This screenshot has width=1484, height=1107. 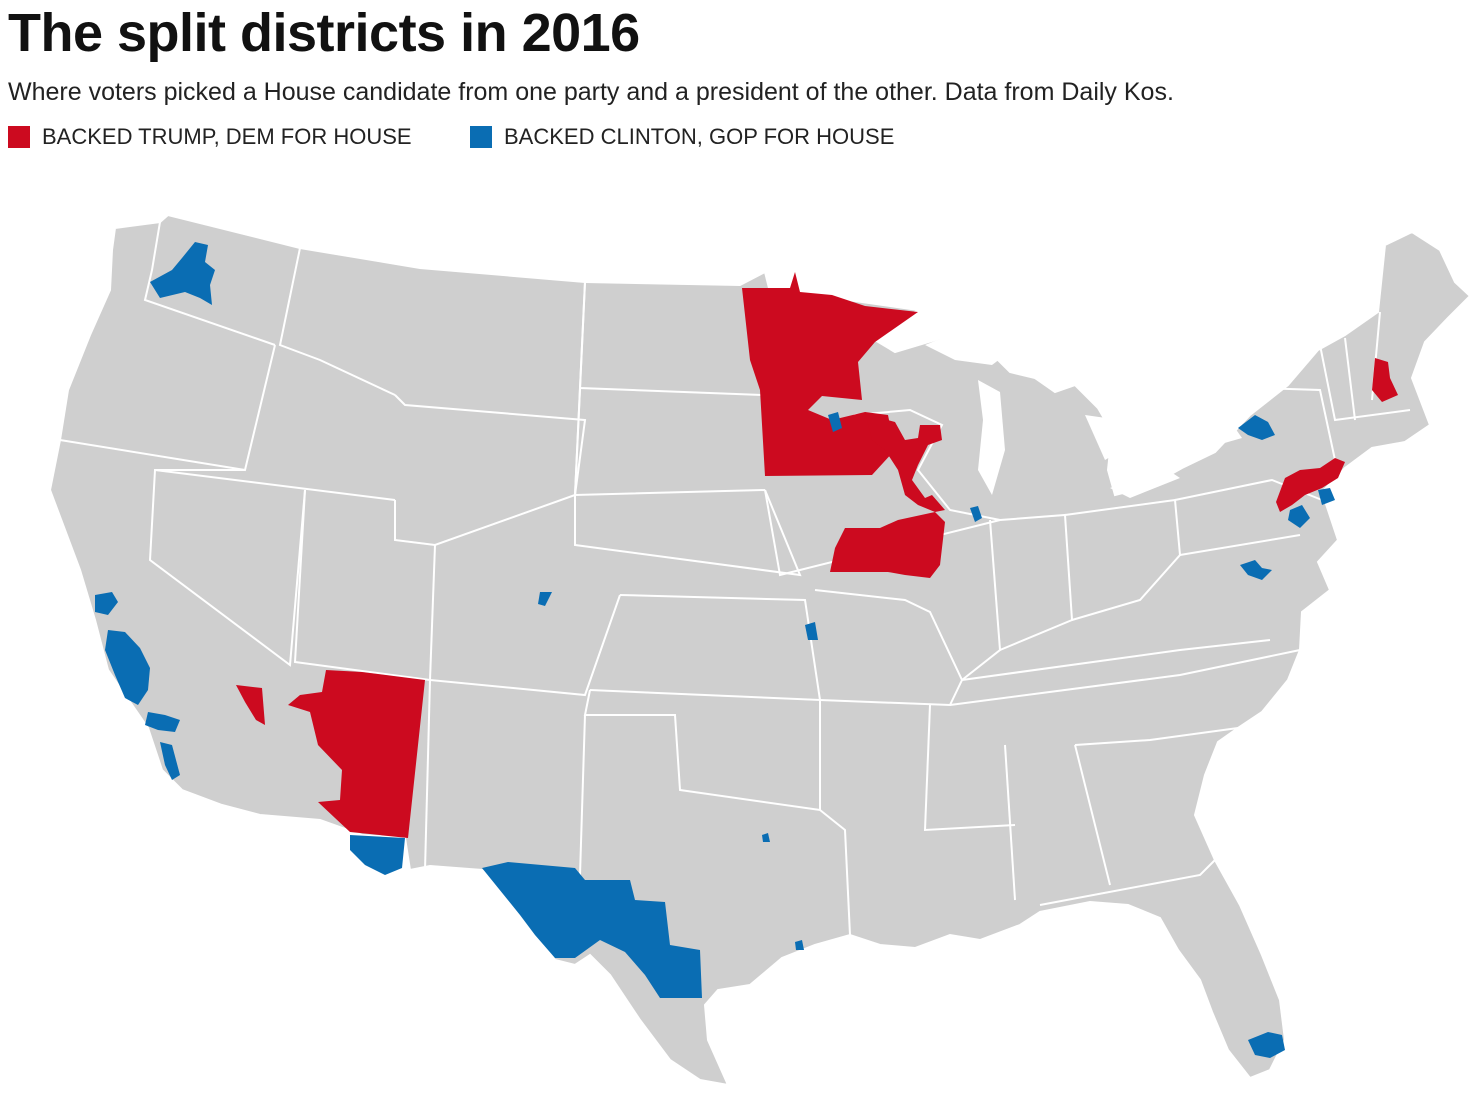 I want to click on california-north-district, so click(x=106, y=603).